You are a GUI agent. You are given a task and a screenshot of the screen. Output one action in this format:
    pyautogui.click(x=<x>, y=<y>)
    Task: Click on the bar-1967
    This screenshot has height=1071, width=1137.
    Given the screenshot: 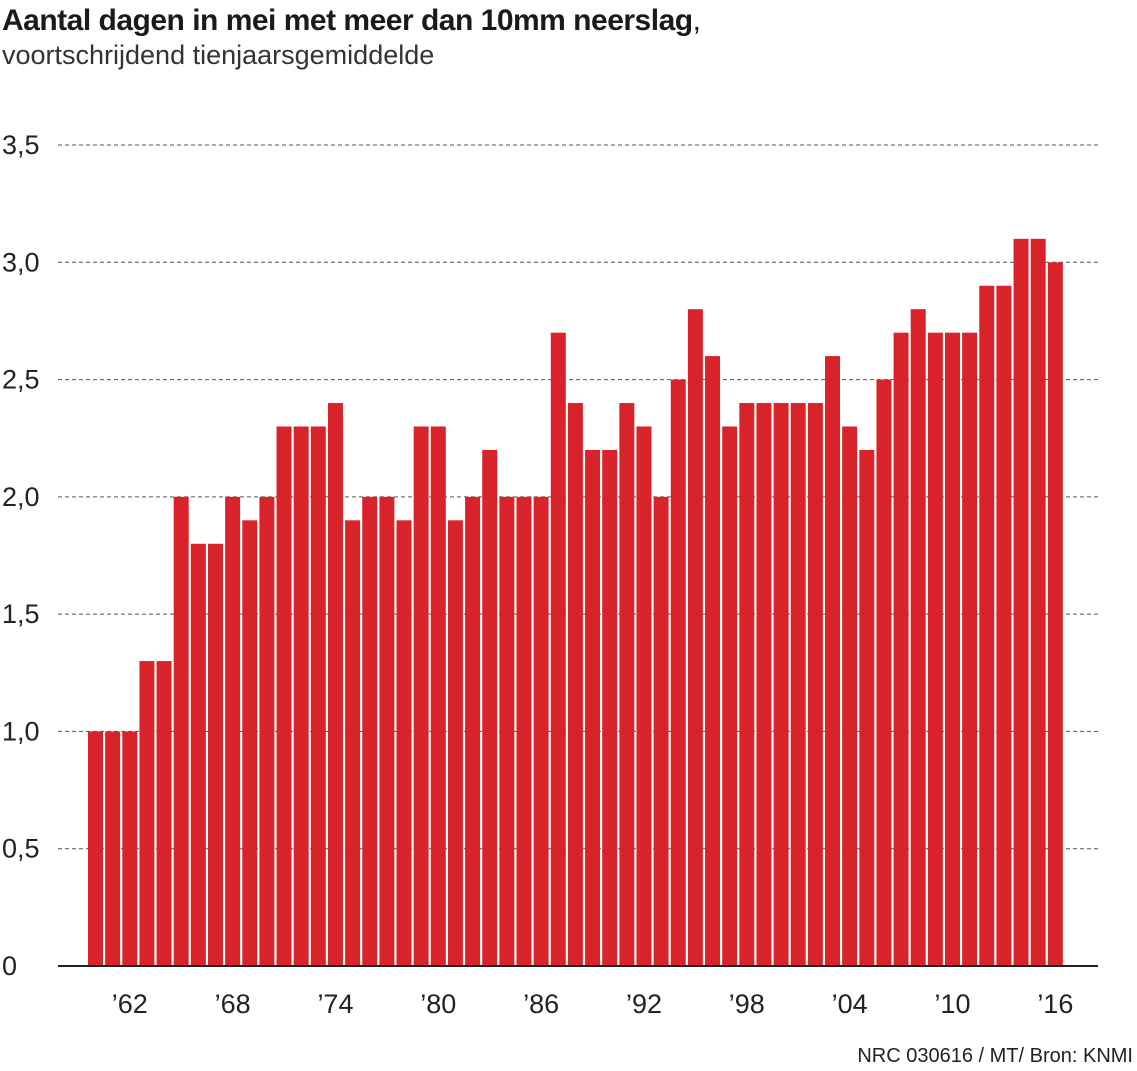 What is the action you would take?
    pyautogui.click(x=215, y=754)
    